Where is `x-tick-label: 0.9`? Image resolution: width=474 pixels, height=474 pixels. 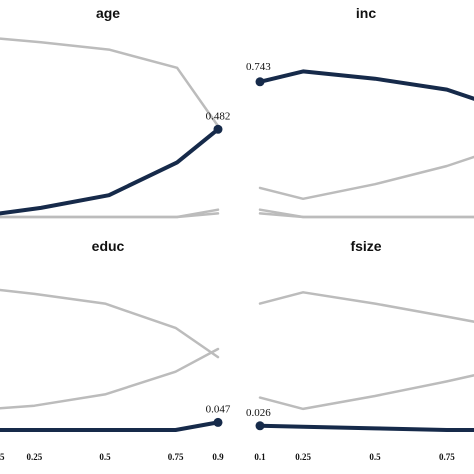 x-tick-label: 0.9 is located at coordinates (218, 457).